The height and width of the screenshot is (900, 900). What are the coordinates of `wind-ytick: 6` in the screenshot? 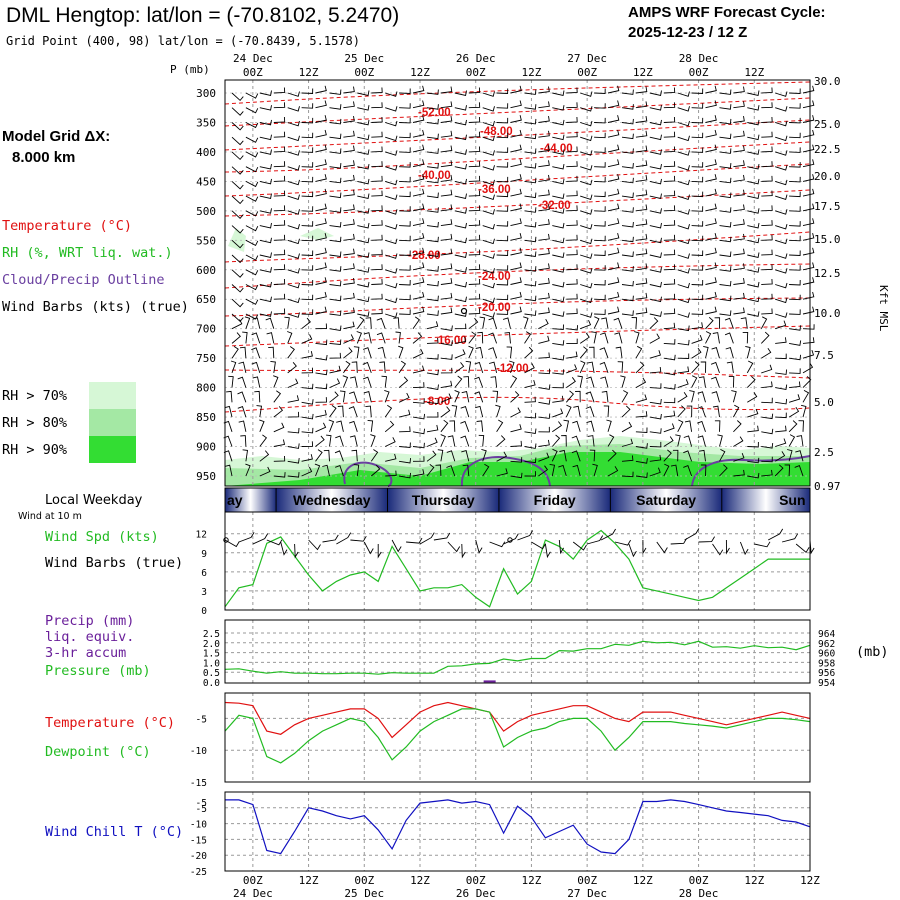 It's located at (204, 573).